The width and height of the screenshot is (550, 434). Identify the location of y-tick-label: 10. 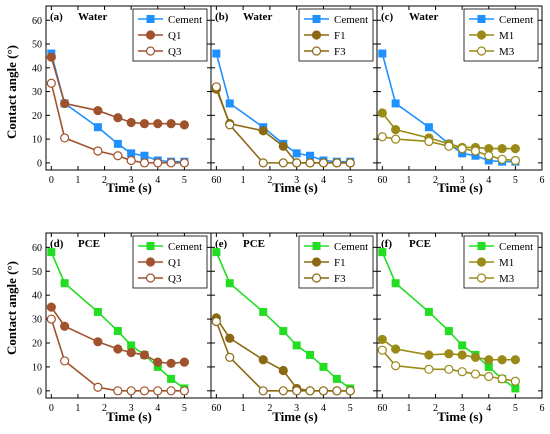
(37, 367).